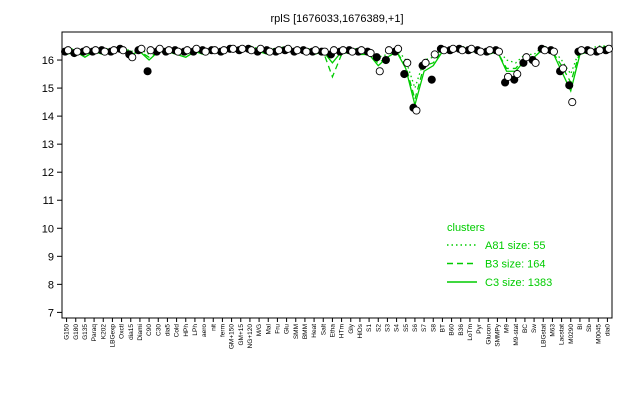  What do you see at coordinates (342, 331) in the screenshot?
I see `x-tick-label: HTm` at bounding box center [342, 331].